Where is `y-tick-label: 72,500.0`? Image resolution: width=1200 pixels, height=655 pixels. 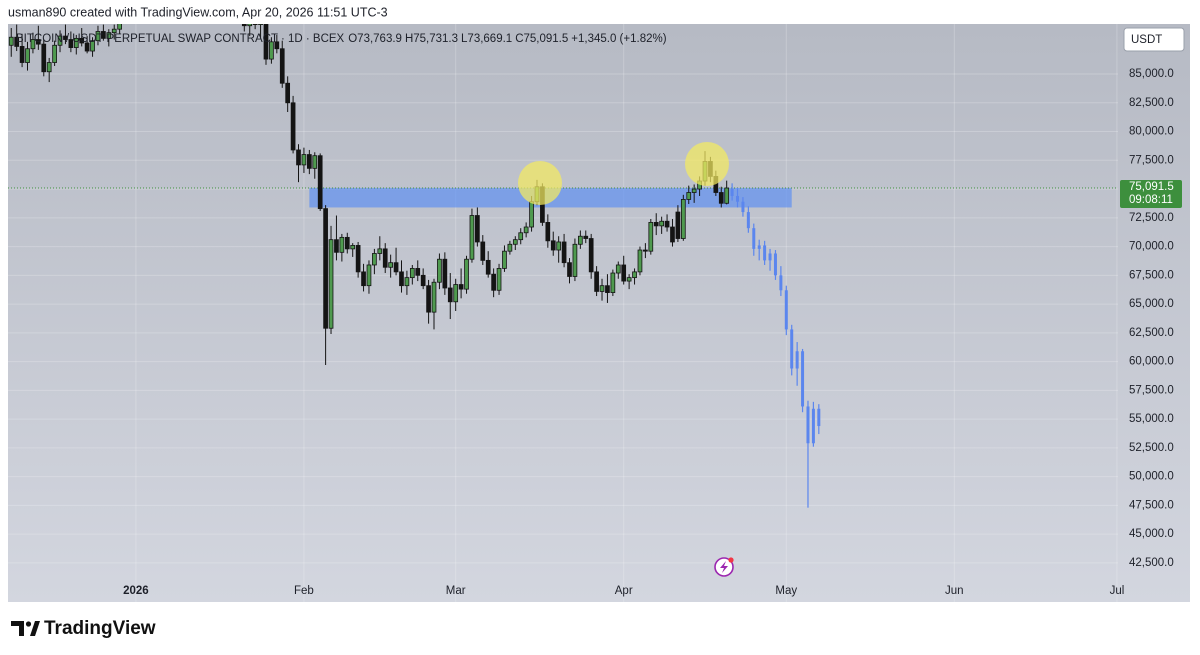 y-tick-label: 72,500.0 is located at coordinates (1151, 218).